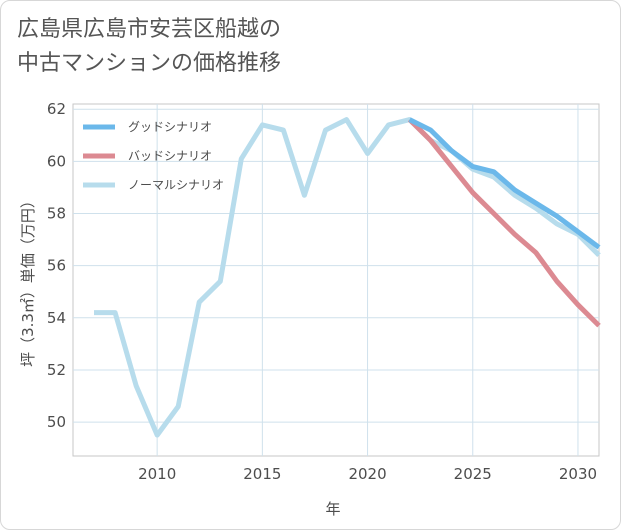 The image size is (621, 530). What do you see at coordinates (56, 109) in the screenshot?
I see `y-tick-label: 62` at bounding box center [56, 109].